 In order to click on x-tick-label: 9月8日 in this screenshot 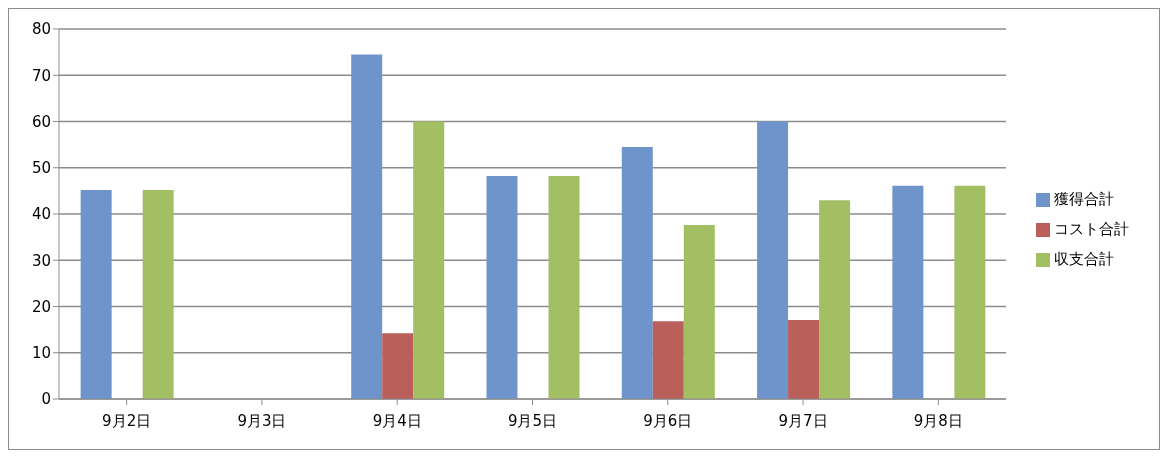, I will do `click(938, 420)`.